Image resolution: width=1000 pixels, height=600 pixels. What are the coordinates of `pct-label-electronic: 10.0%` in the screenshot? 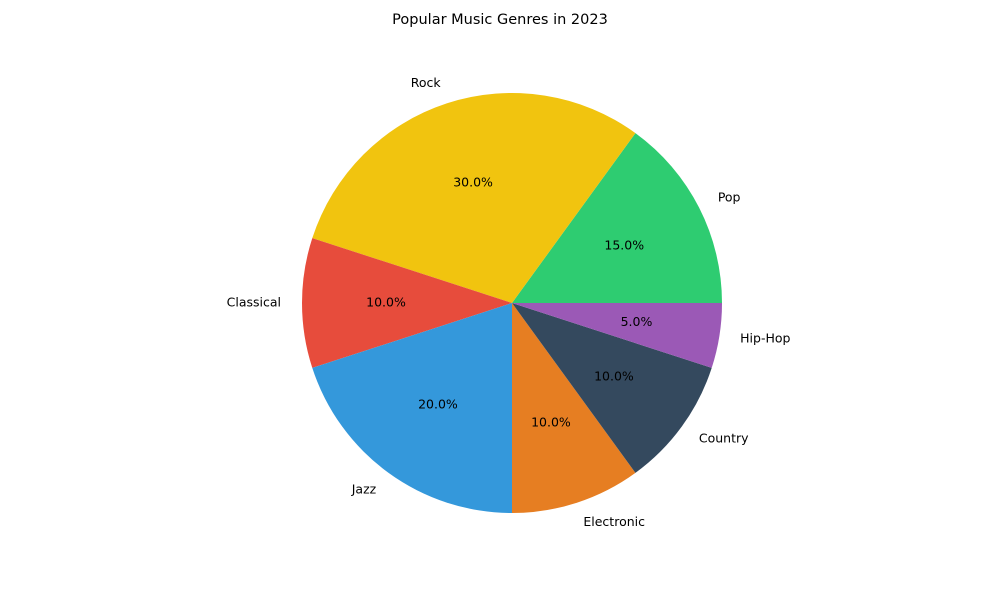 It's located at (551, 421).